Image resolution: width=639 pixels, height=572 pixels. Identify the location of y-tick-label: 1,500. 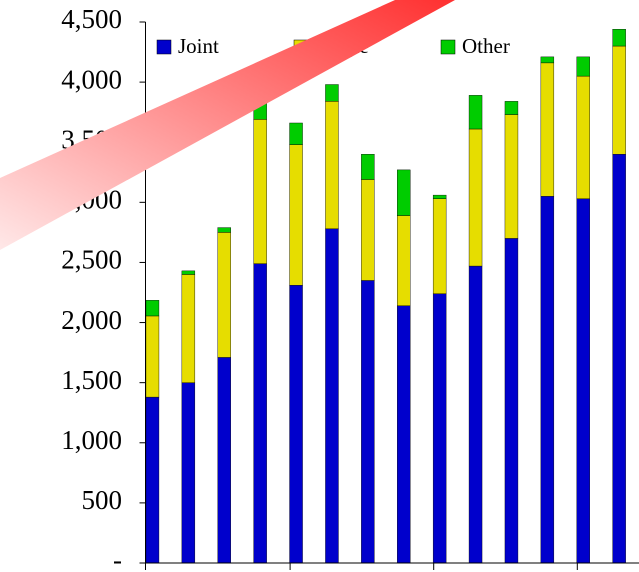
(91, 380).